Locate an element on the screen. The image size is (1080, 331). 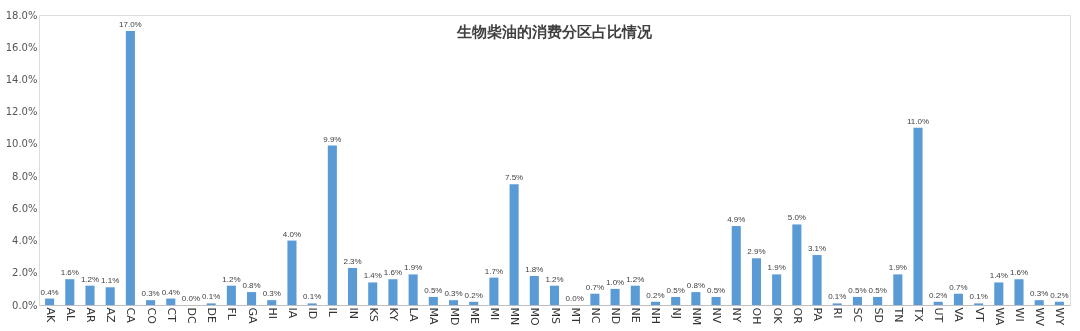
x-tick-label: LA is located at coordinates (414, 314).